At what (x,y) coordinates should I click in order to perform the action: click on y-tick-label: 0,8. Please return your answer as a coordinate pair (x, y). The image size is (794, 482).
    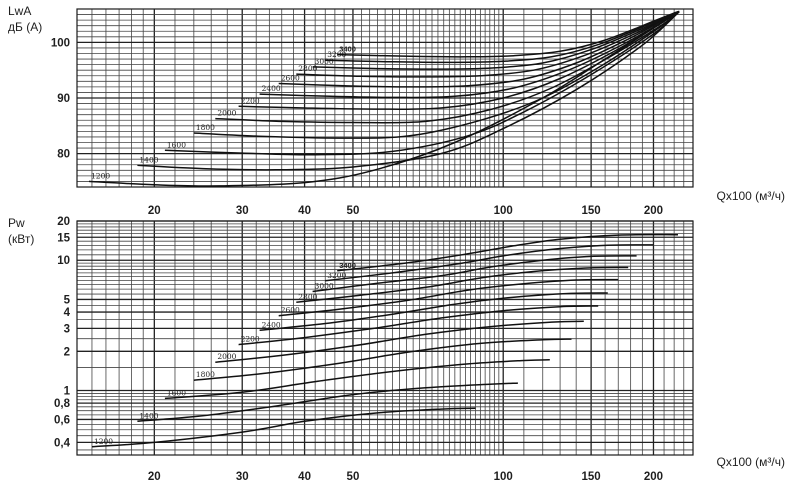
    Looking at the image, I should click on (62, 404).